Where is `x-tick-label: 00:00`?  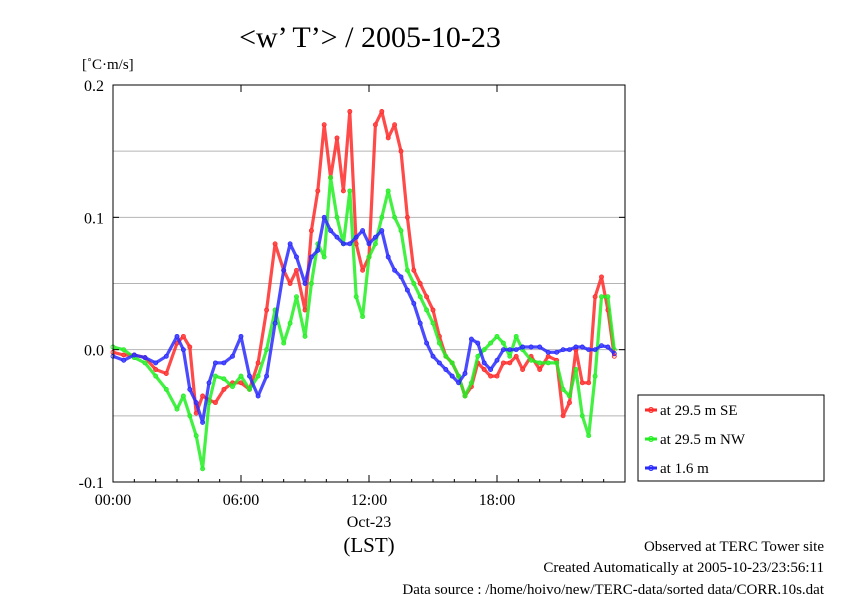 x-tick-label: 00:00 is located at coordinates (113, 500).